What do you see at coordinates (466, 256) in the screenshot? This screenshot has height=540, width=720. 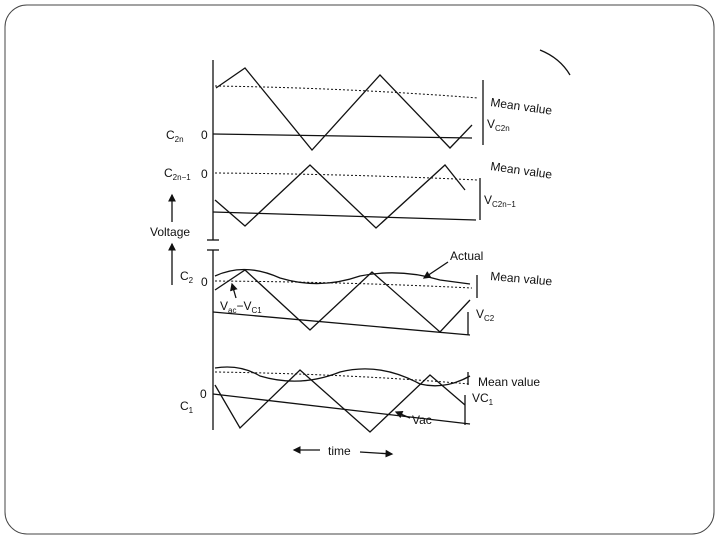 I see `actual-label: Actual` at bounding box center [466, 256].